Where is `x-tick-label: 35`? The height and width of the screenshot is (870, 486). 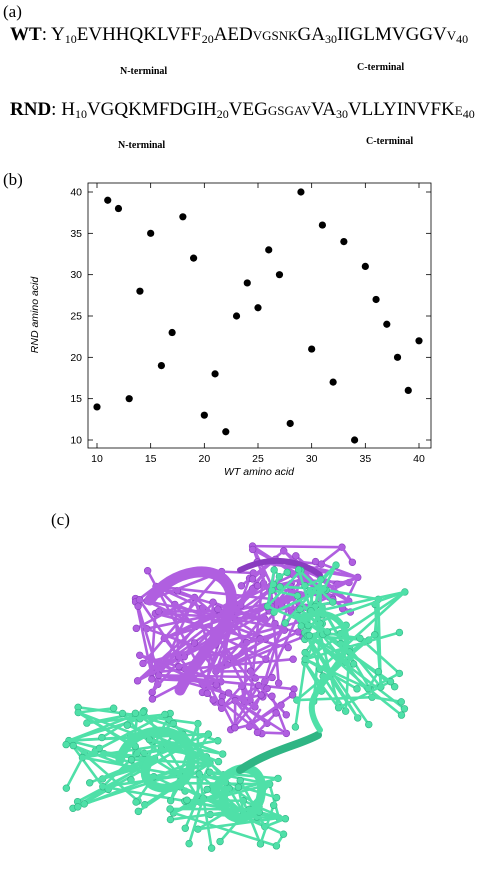
x-tick-label: 35 is located at coordinates (365, 459).